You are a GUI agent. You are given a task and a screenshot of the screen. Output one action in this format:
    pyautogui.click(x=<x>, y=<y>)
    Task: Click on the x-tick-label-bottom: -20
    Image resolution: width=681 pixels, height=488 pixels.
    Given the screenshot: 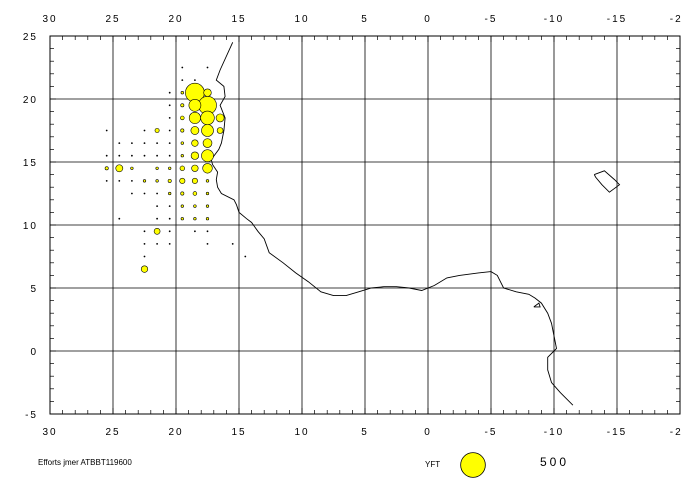 What is the action you would take?
    pyautogui.click(x=675, y=432)
    